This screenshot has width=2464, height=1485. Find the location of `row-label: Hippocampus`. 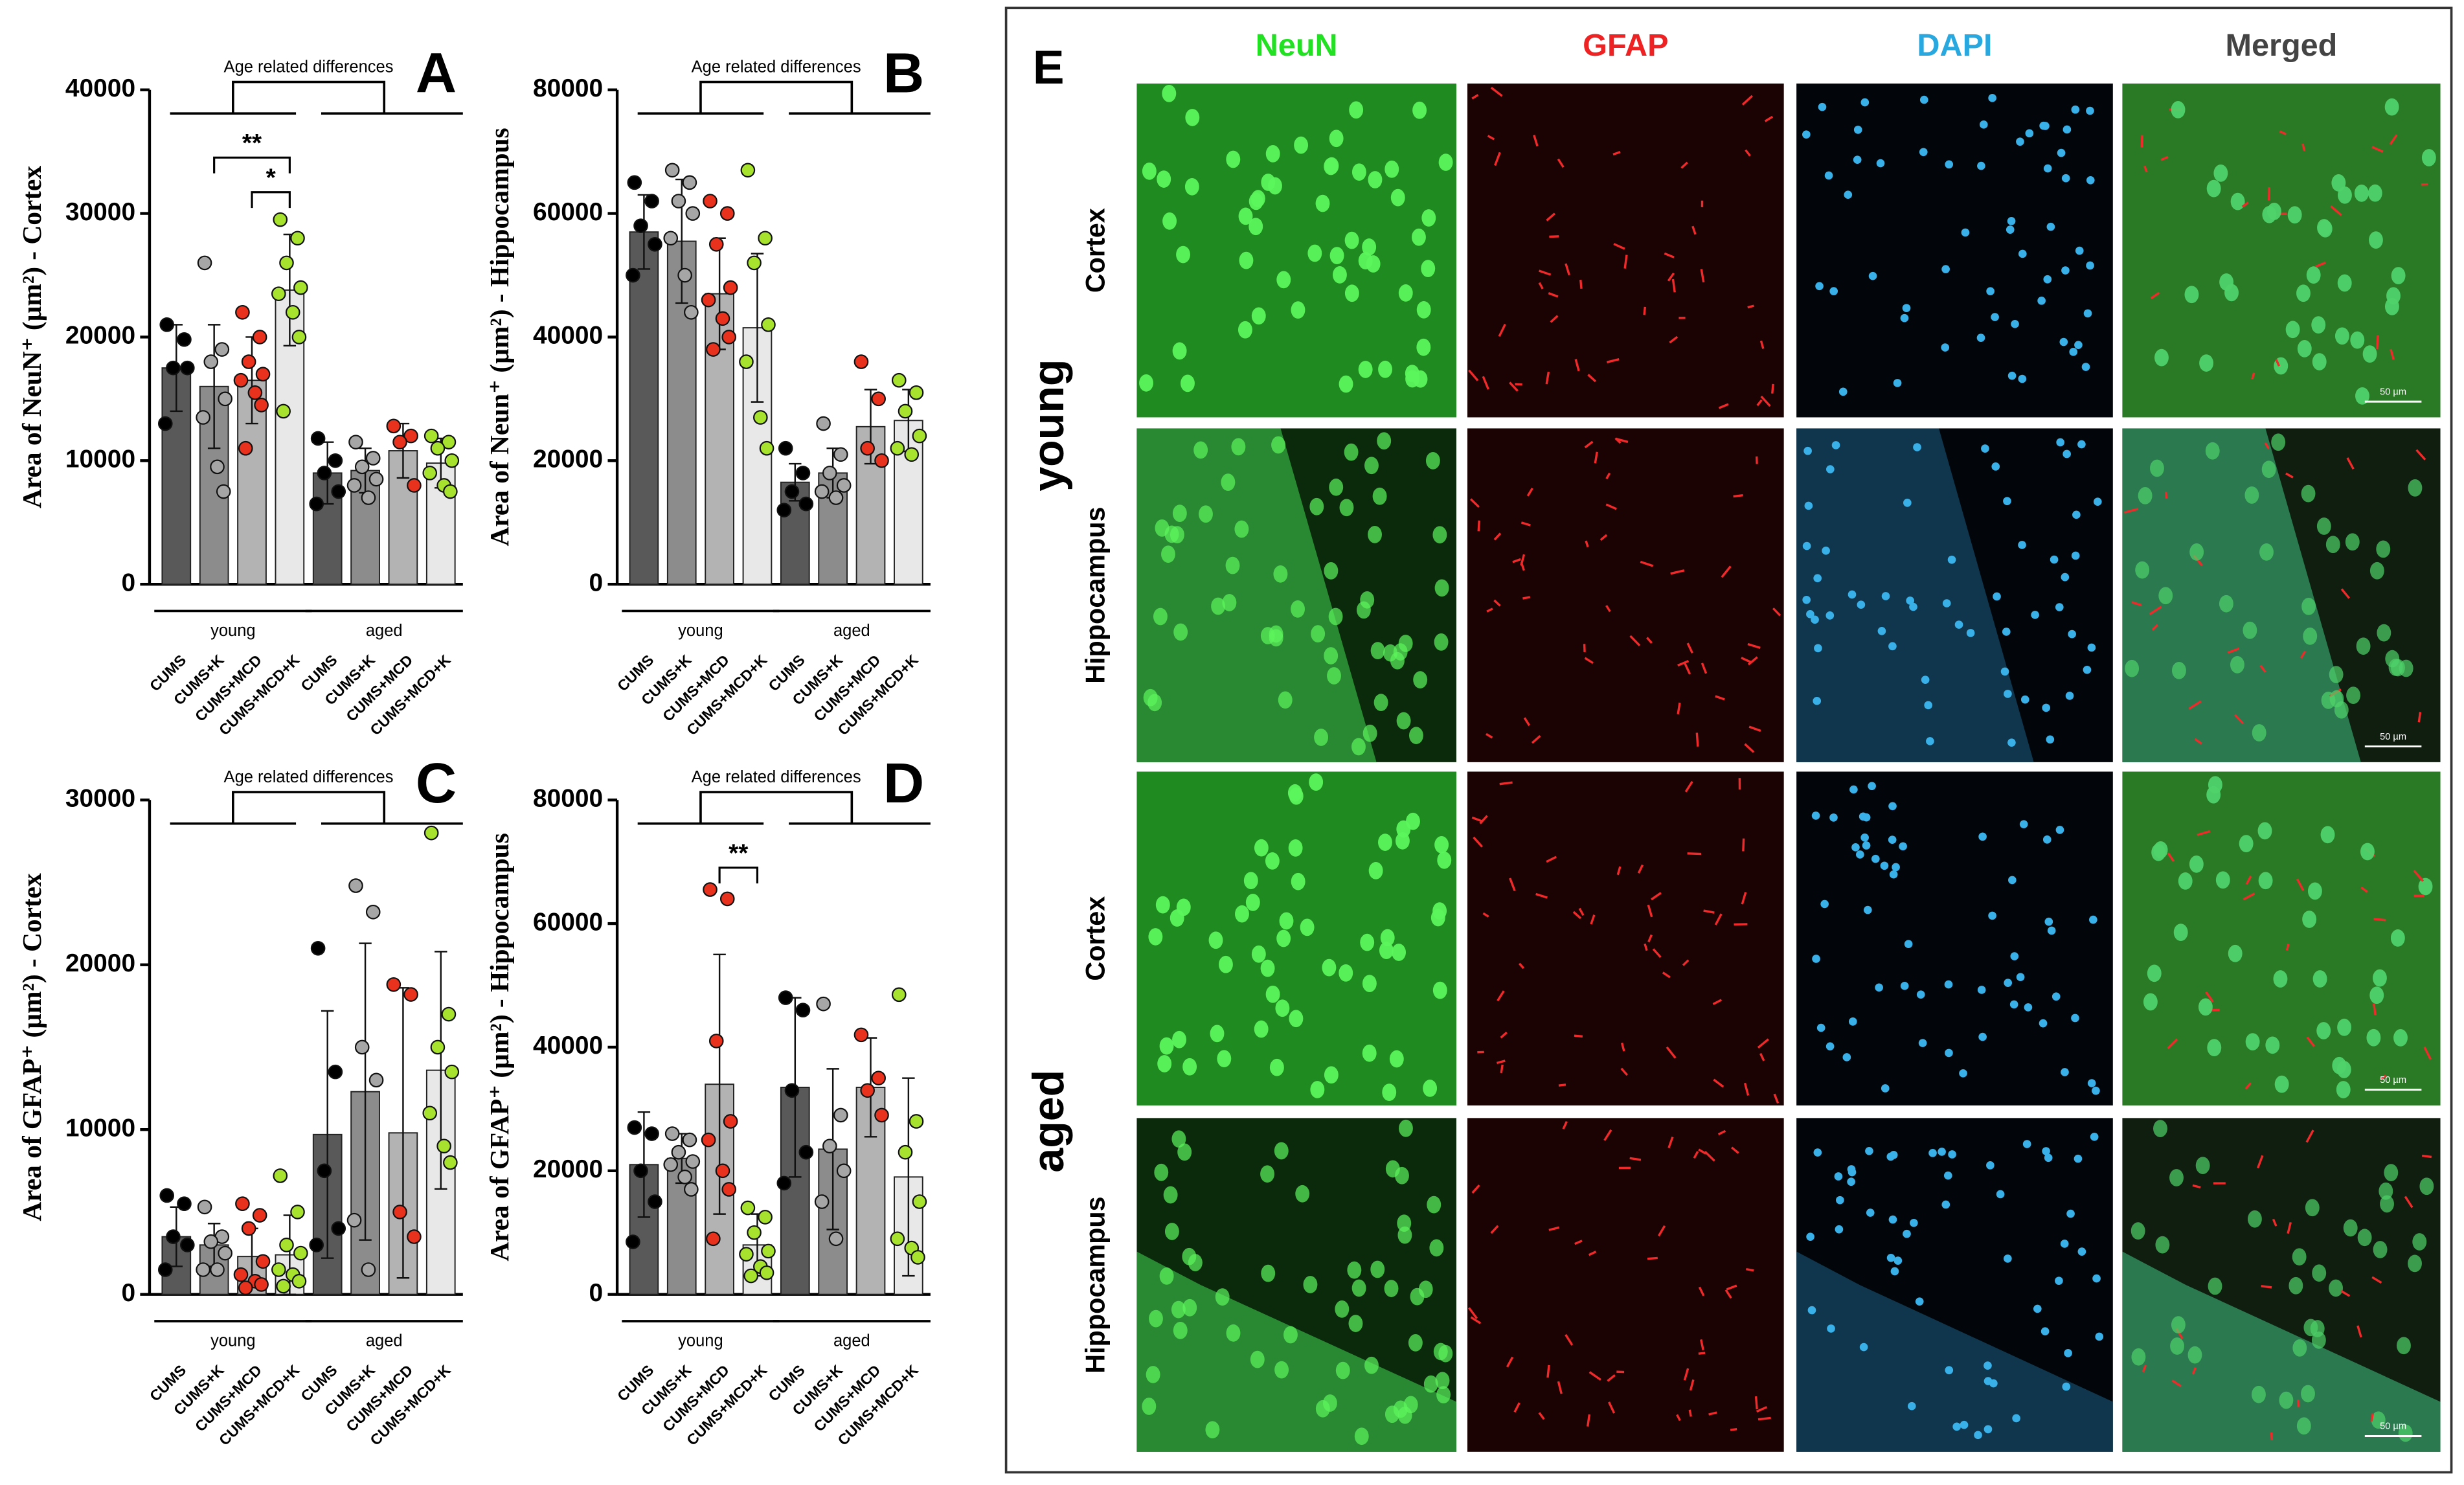

row-label: Hippocampus is located at coordinates (1096, 1284).